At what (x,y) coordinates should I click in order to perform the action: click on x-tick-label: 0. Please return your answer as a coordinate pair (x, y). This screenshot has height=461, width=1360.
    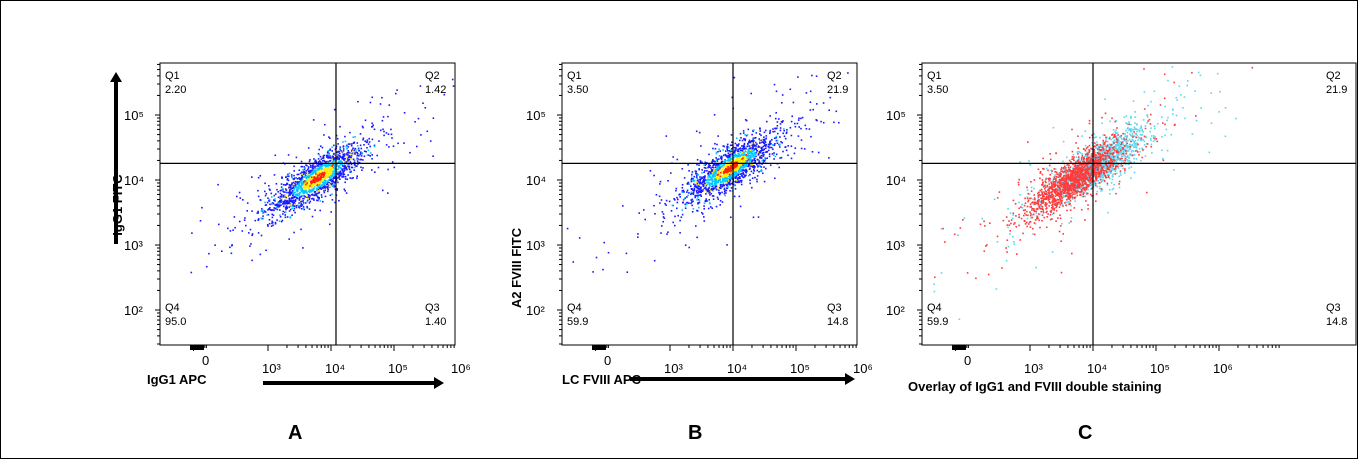
    Looking at the image, I should click on (607, 360).